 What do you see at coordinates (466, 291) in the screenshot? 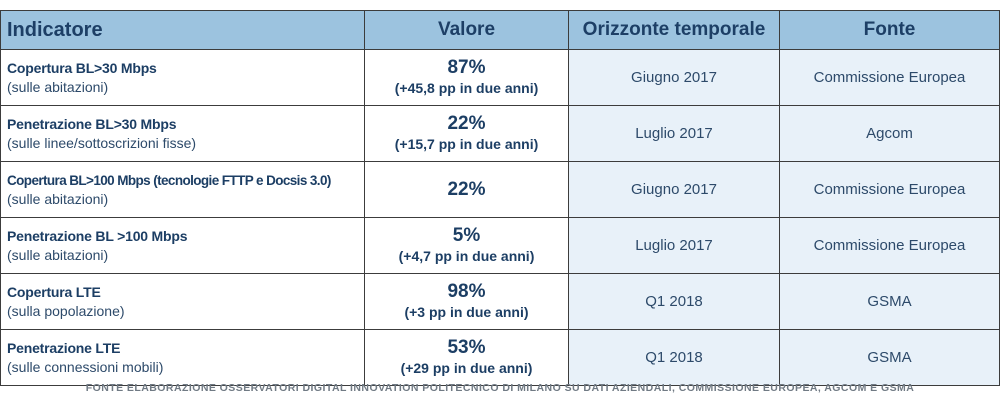
I see `value-percent: 98%` at bounding box center [466, 291].